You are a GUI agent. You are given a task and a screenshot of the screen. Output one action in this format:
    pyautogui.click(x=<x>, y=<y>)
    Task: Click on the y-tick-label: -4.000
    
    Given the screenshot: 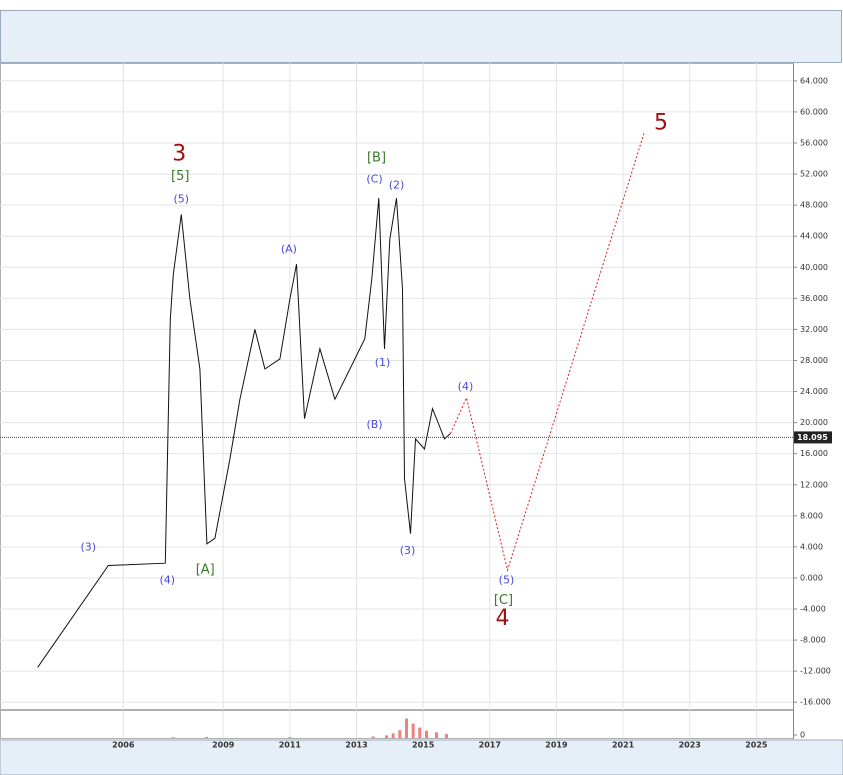 What is the action you would take?
    pyautogui.click(x=813, y=609)
    